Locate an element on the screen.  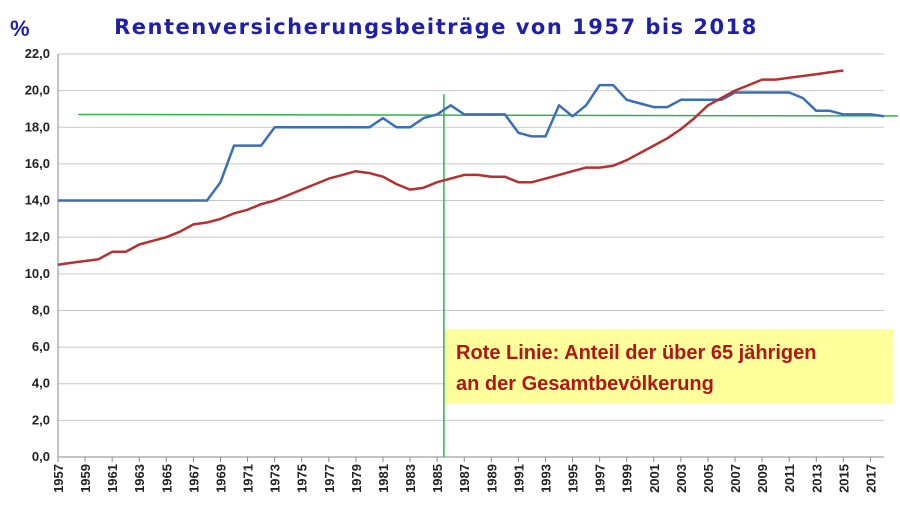
y-tick-label: 22,0 is located at coordinates (37, 53).